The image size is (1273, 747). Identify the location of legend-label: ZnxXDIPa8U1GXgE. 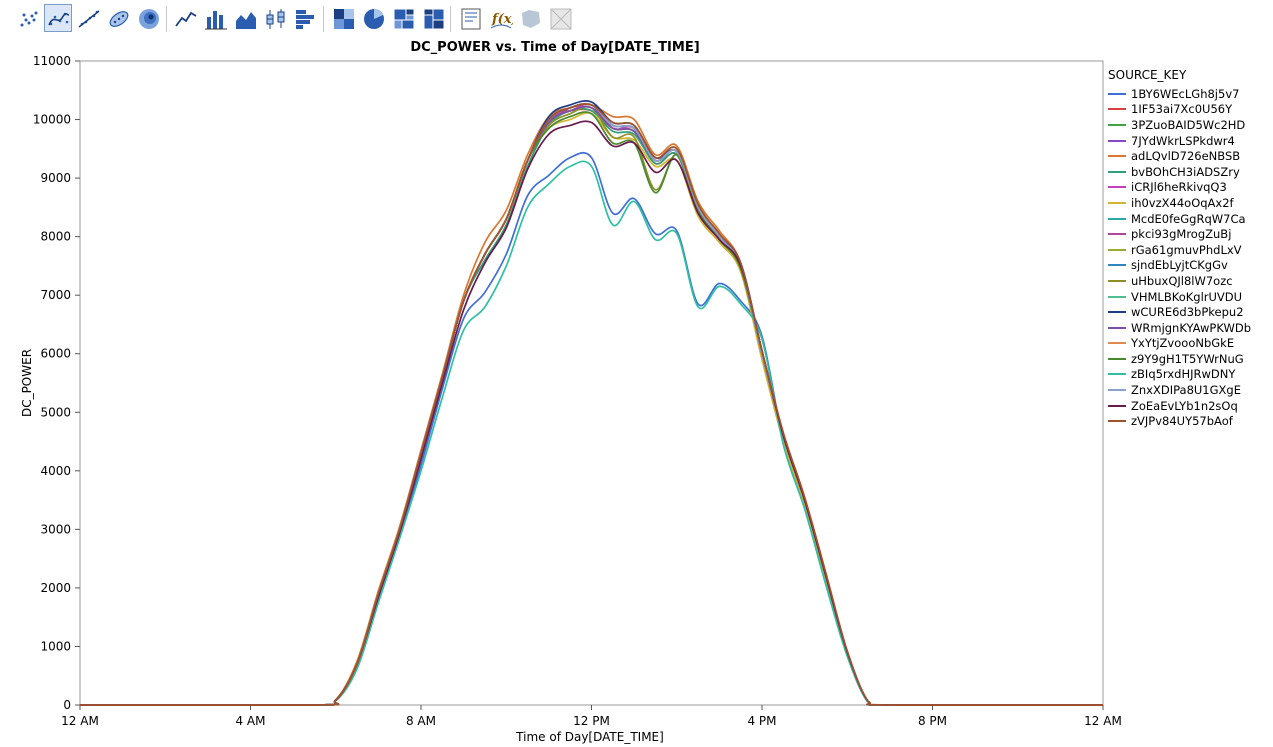
(1186, 390).